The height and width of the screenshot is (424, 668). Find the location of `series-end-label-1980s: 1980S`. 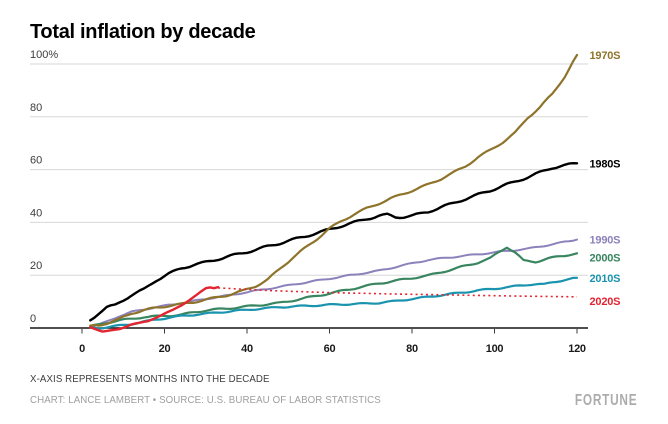

series-end-label-1980s: 1980S is located at coordinates (605, 164).